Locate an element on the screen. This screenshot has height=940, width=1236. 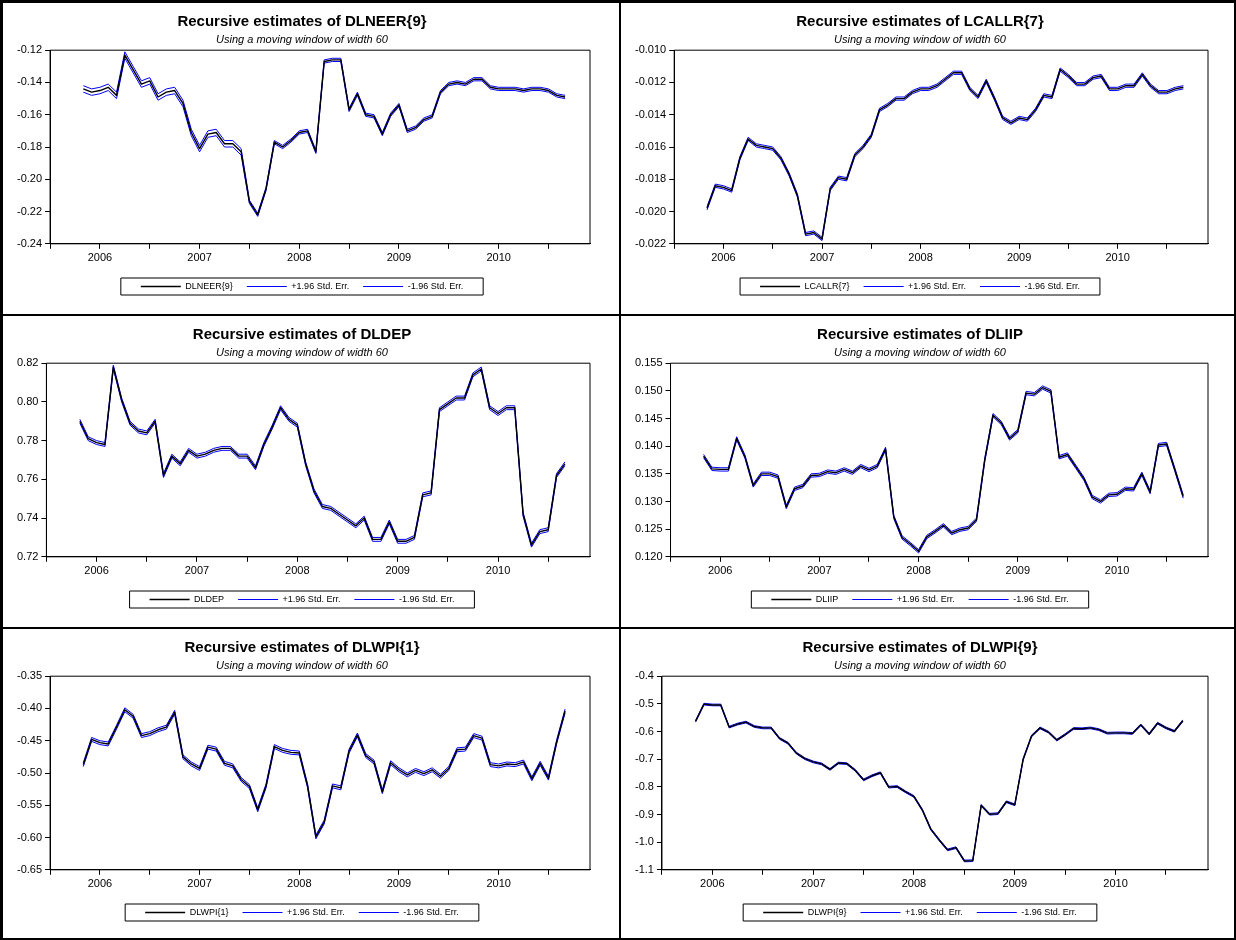
y-tick-label: 0.145 is located at coordinates (649, 417).